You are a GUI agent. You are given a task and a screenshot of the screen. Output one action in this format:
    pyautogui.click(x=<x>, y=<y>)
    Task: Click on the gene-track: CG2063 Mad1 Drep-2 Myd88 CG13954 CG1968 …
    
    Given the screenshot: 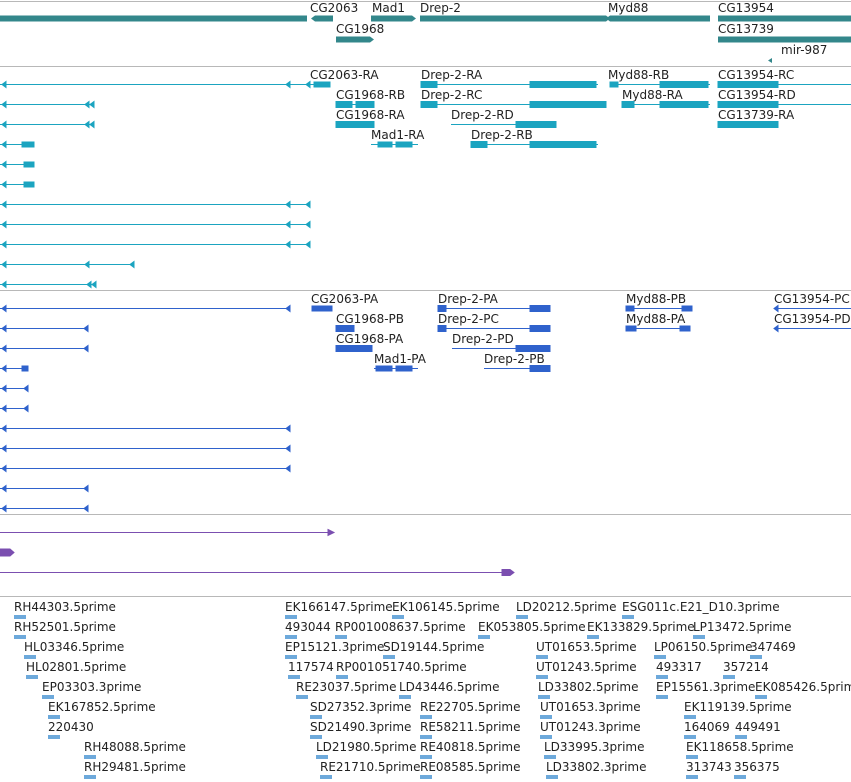 What is the action you would take?
    pyautogui.click(x=425, y=32)
    